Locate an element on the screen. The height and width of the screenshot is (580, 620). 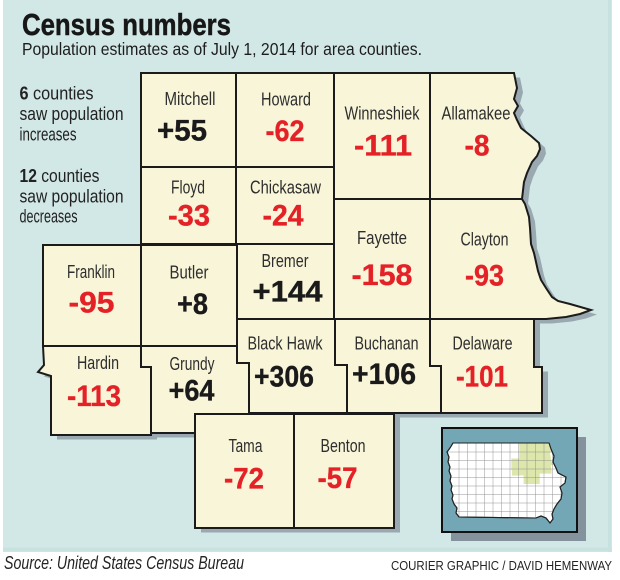
svg-text: Bremer is located at coordinates (285, 260).